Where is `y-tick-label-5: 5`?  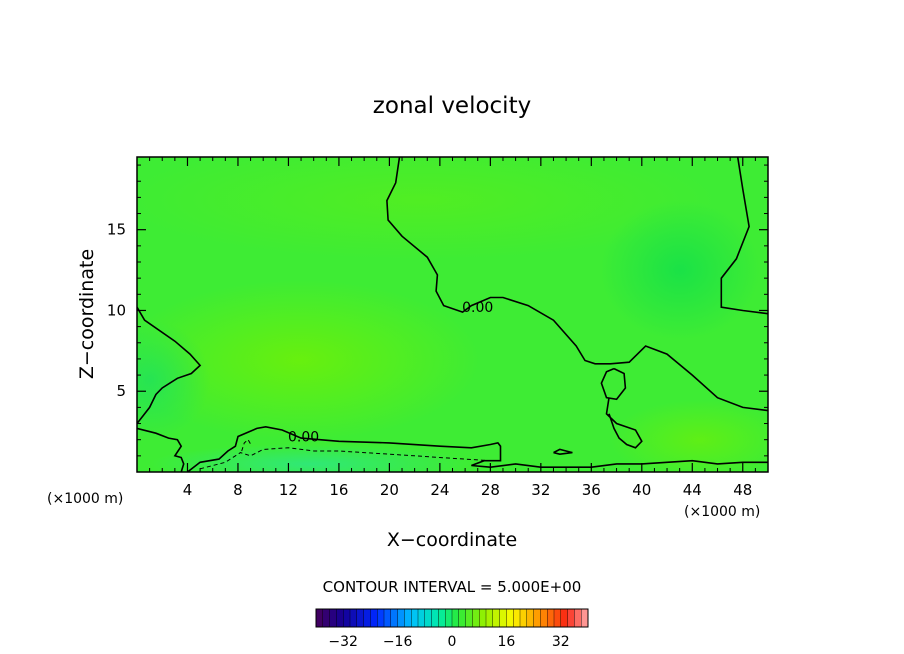 y-tick-label-5: 5 is located at coordinates (121, 391).